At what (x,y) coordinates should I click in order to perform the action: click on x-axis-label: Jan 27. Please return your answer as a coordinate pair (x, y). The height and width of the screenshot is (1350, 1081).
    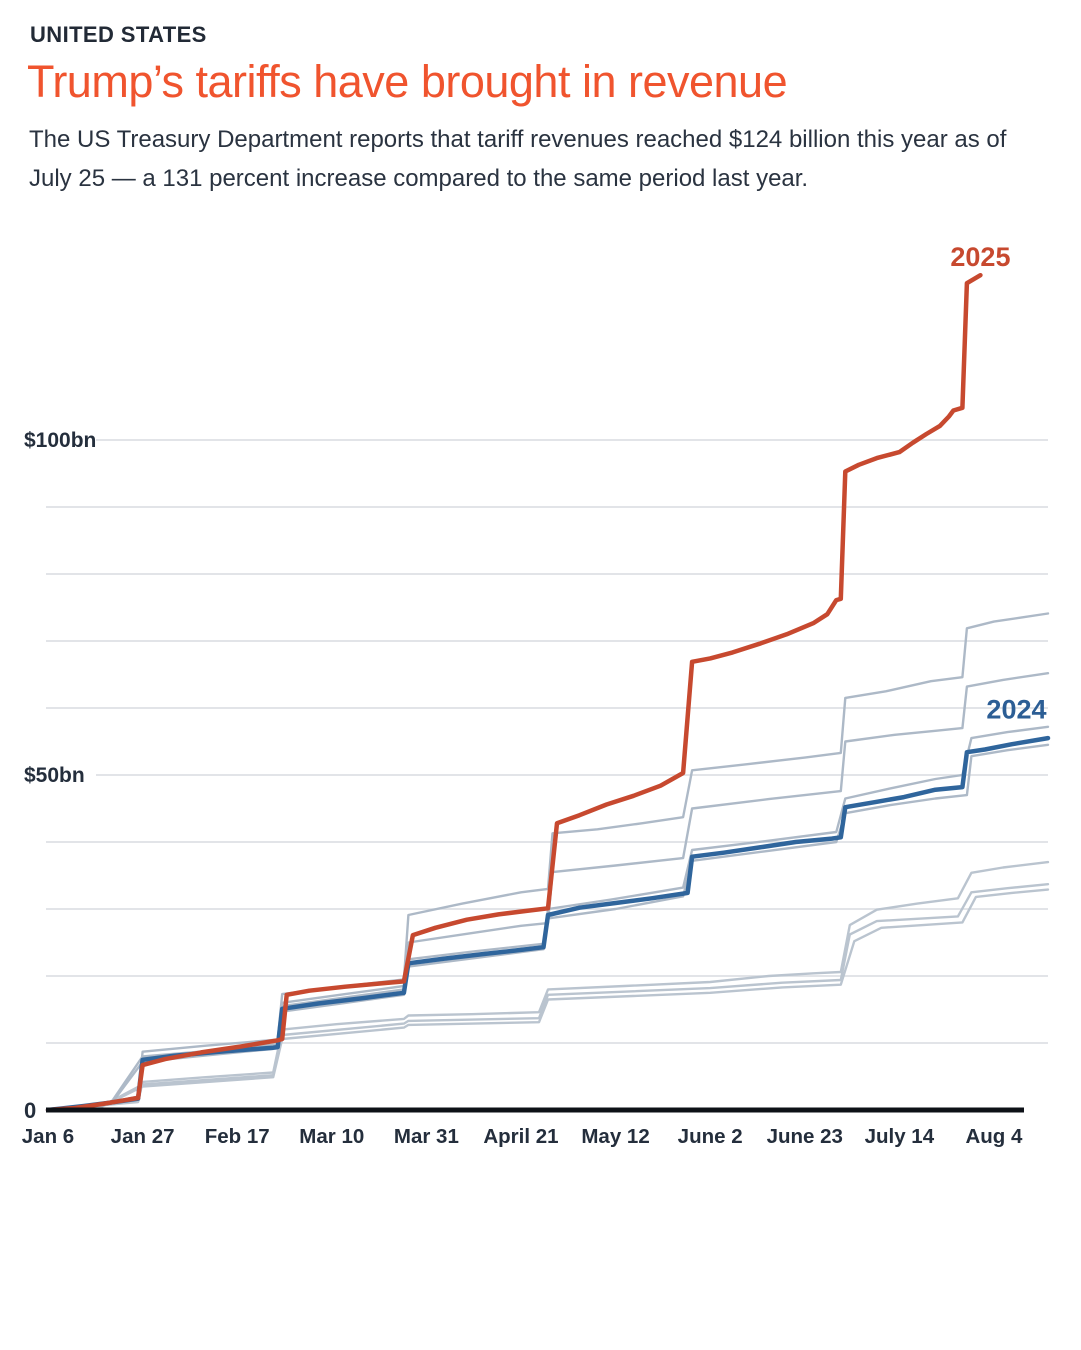
    Looking at the image, I should click on (143, 1136).